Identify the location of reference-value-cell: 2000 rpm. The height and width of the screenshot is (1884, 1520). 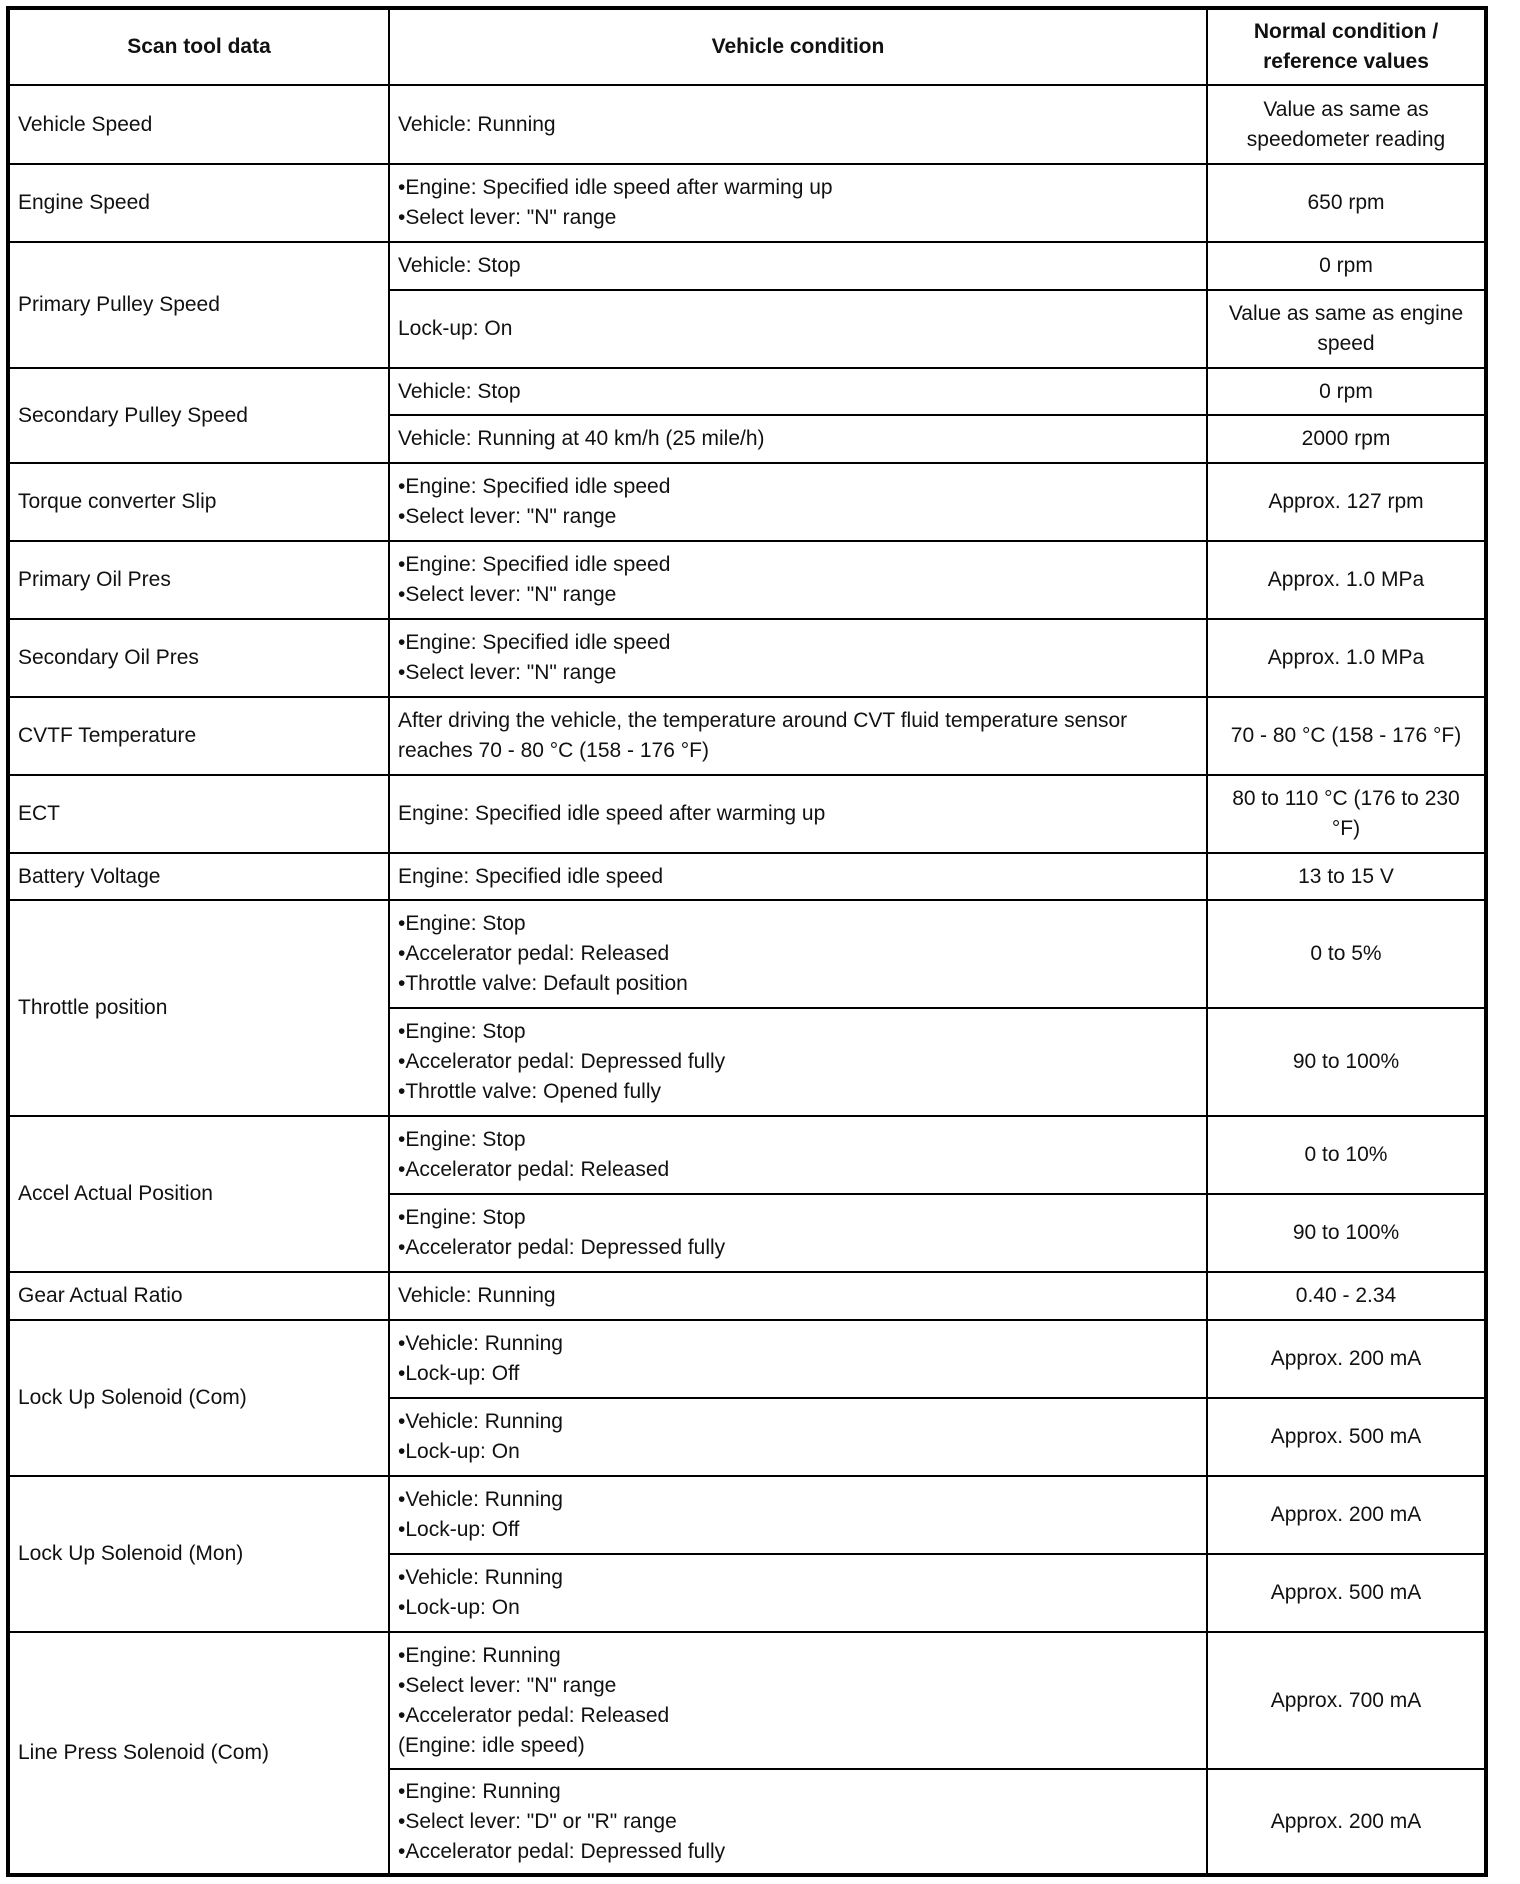
(1346, 439).